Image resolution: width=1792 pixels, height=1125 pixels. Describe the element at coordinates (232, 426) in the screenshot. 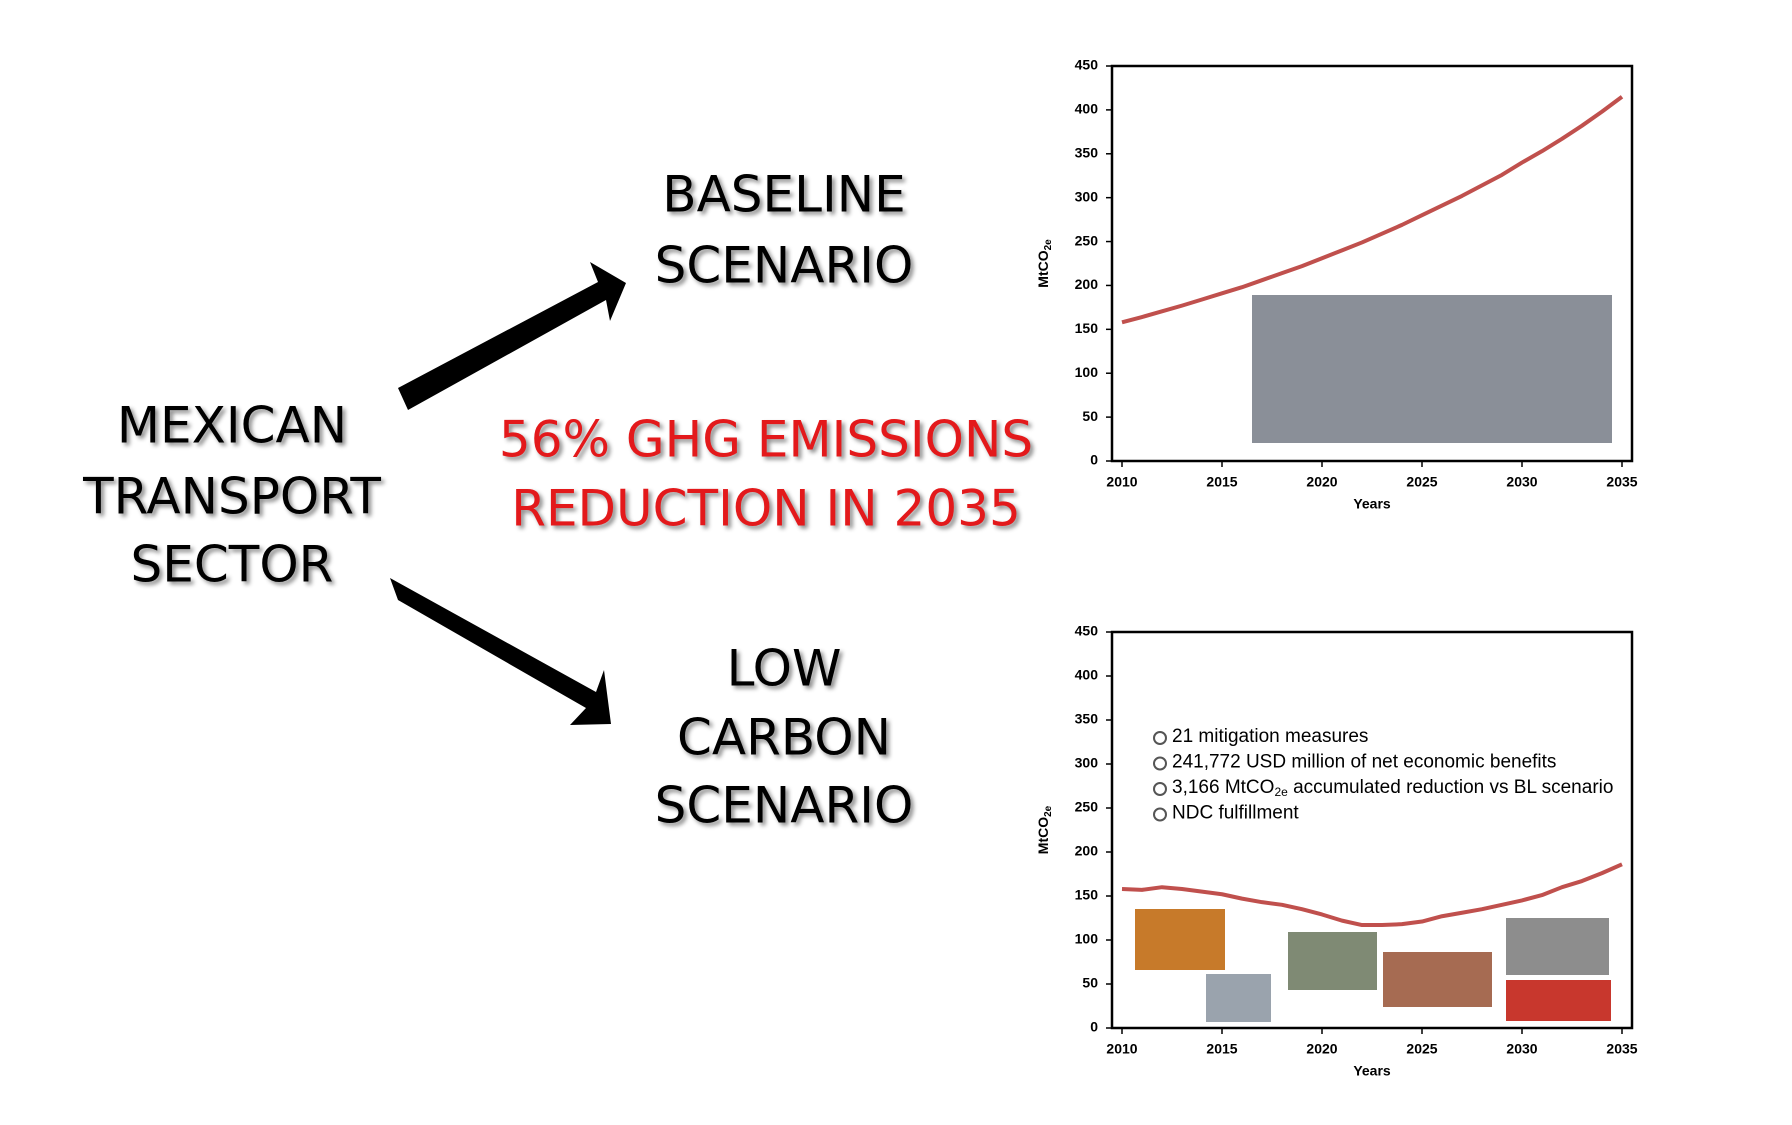

I see `sector-label: MEXICAN` at that location.